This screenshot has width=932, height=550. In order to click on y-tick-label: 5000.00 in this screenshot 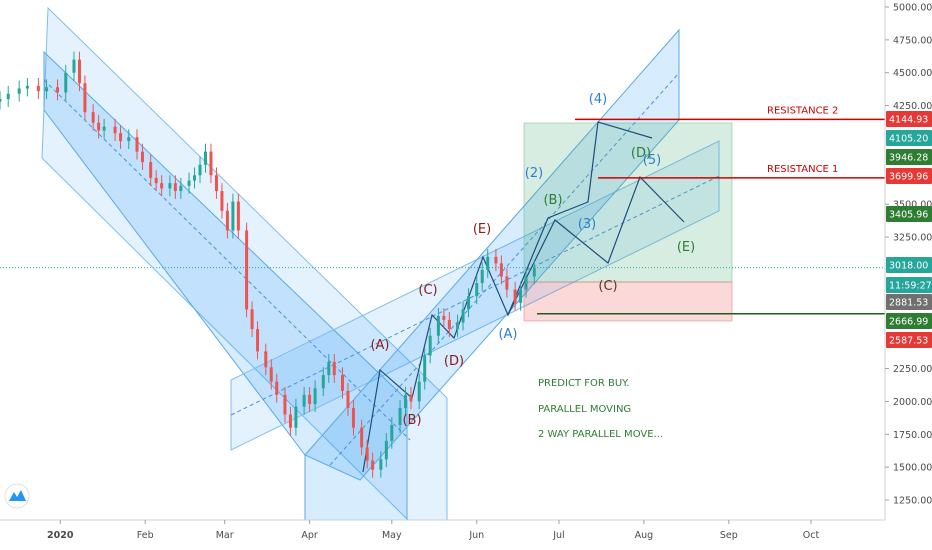, I will do `click(912, 8)`.